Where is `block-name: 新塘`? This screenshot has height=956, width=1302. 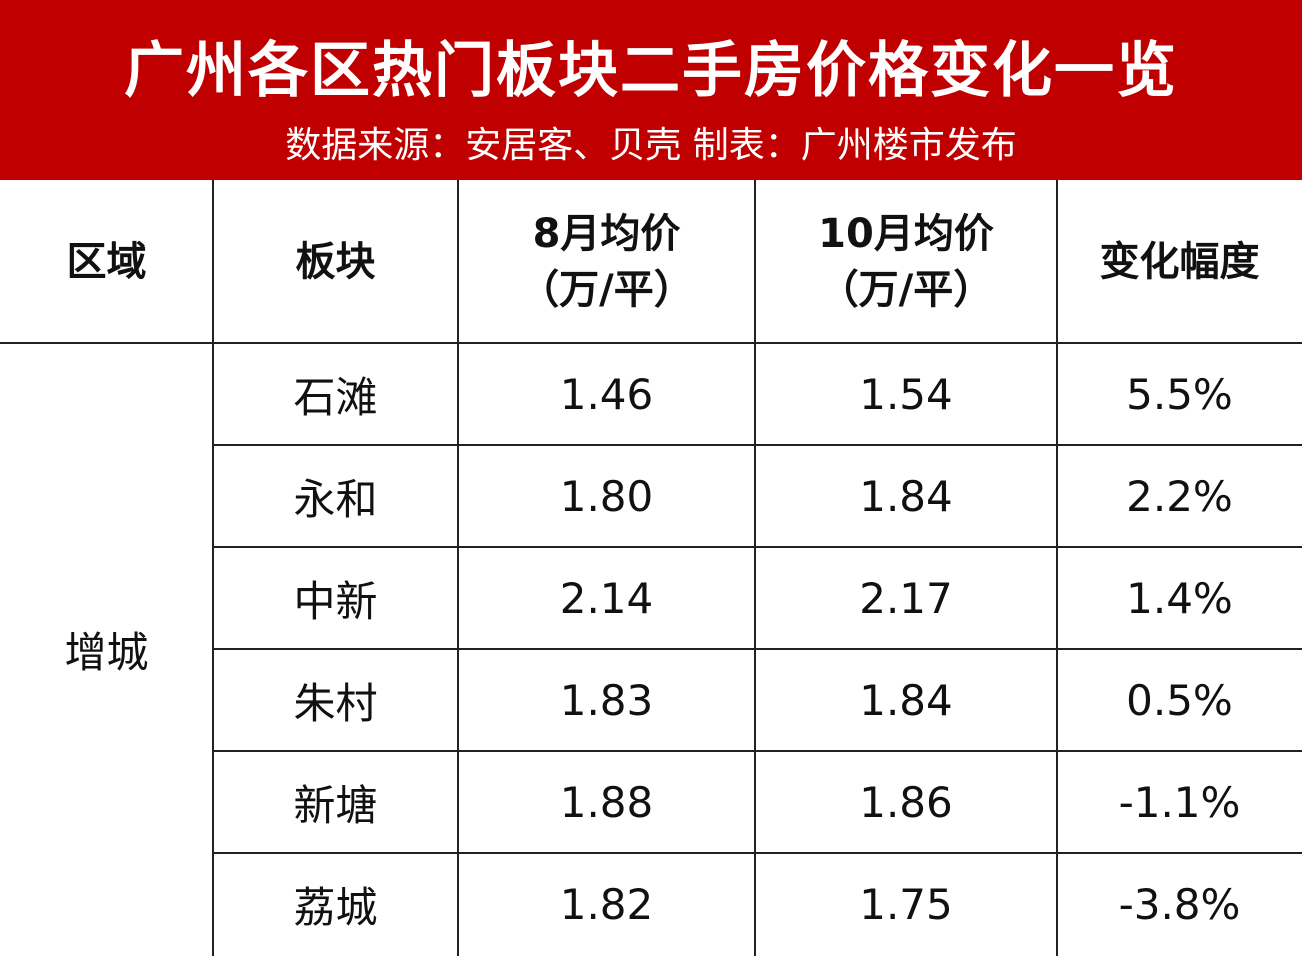
block-name: 新塘 is located at coordinates (335, 805).